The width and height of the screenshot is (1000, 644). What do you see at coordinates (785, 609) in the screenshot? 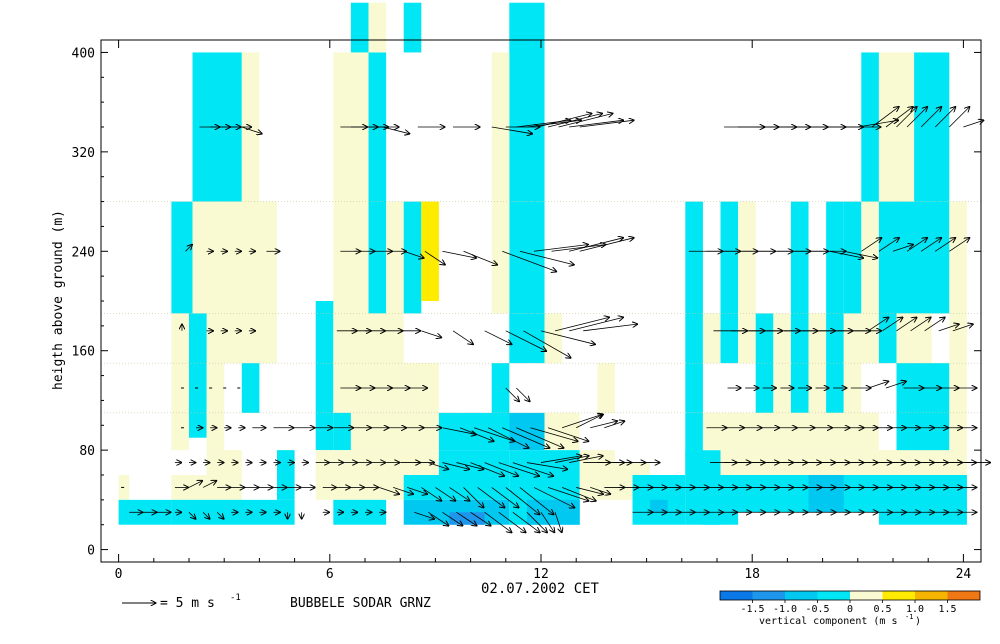
I see `colorbar-tick-label: -1.0` at bounding box center [785, 609].